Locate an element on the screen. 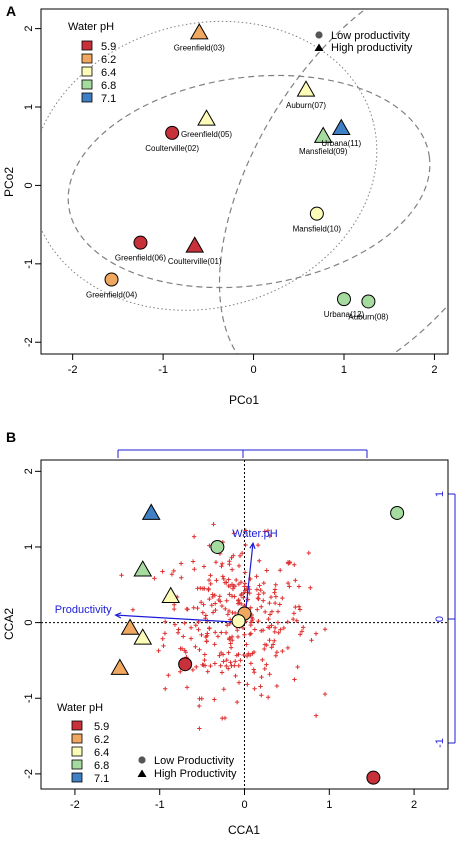  site-label-greenfield-05: Greenfield(05) is located at coordinates (206, 134).